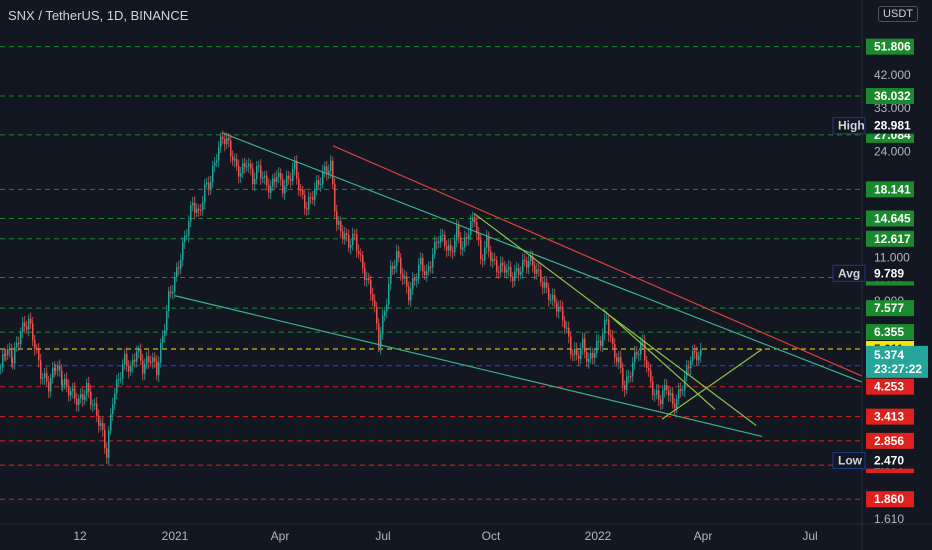 This screenshot has height=550, width=932. What do you see at coordinates (851, 126) in the screenshot?
I see `marker-high-label: High` at bounding box center [851, 126].